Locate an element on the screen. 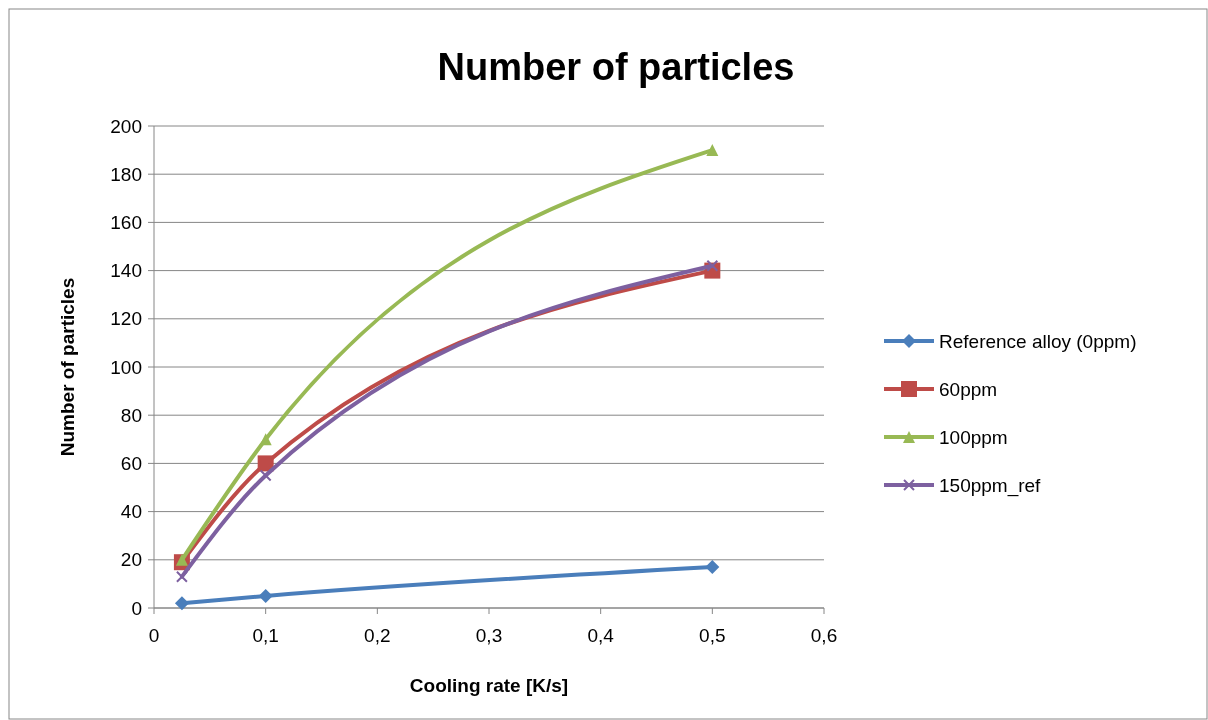 The image size is (1208, 720). x-tick-label: 0 is located at coordinates (154, 635).